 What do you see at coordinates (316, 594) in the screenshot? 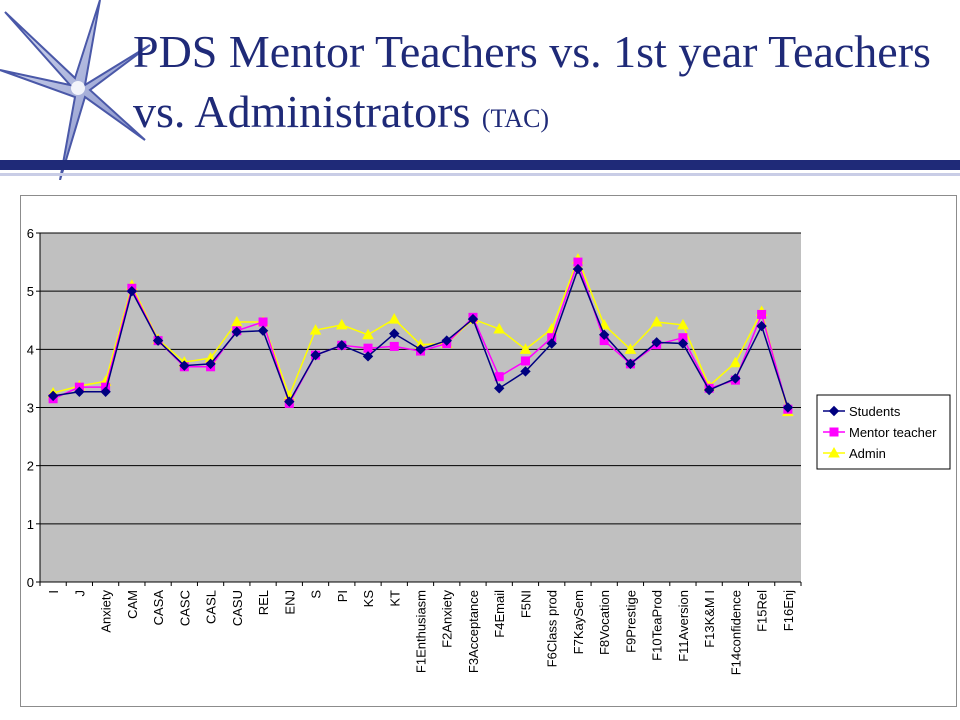
I see `x-tick-label: S` at bounding box center [316, 594].